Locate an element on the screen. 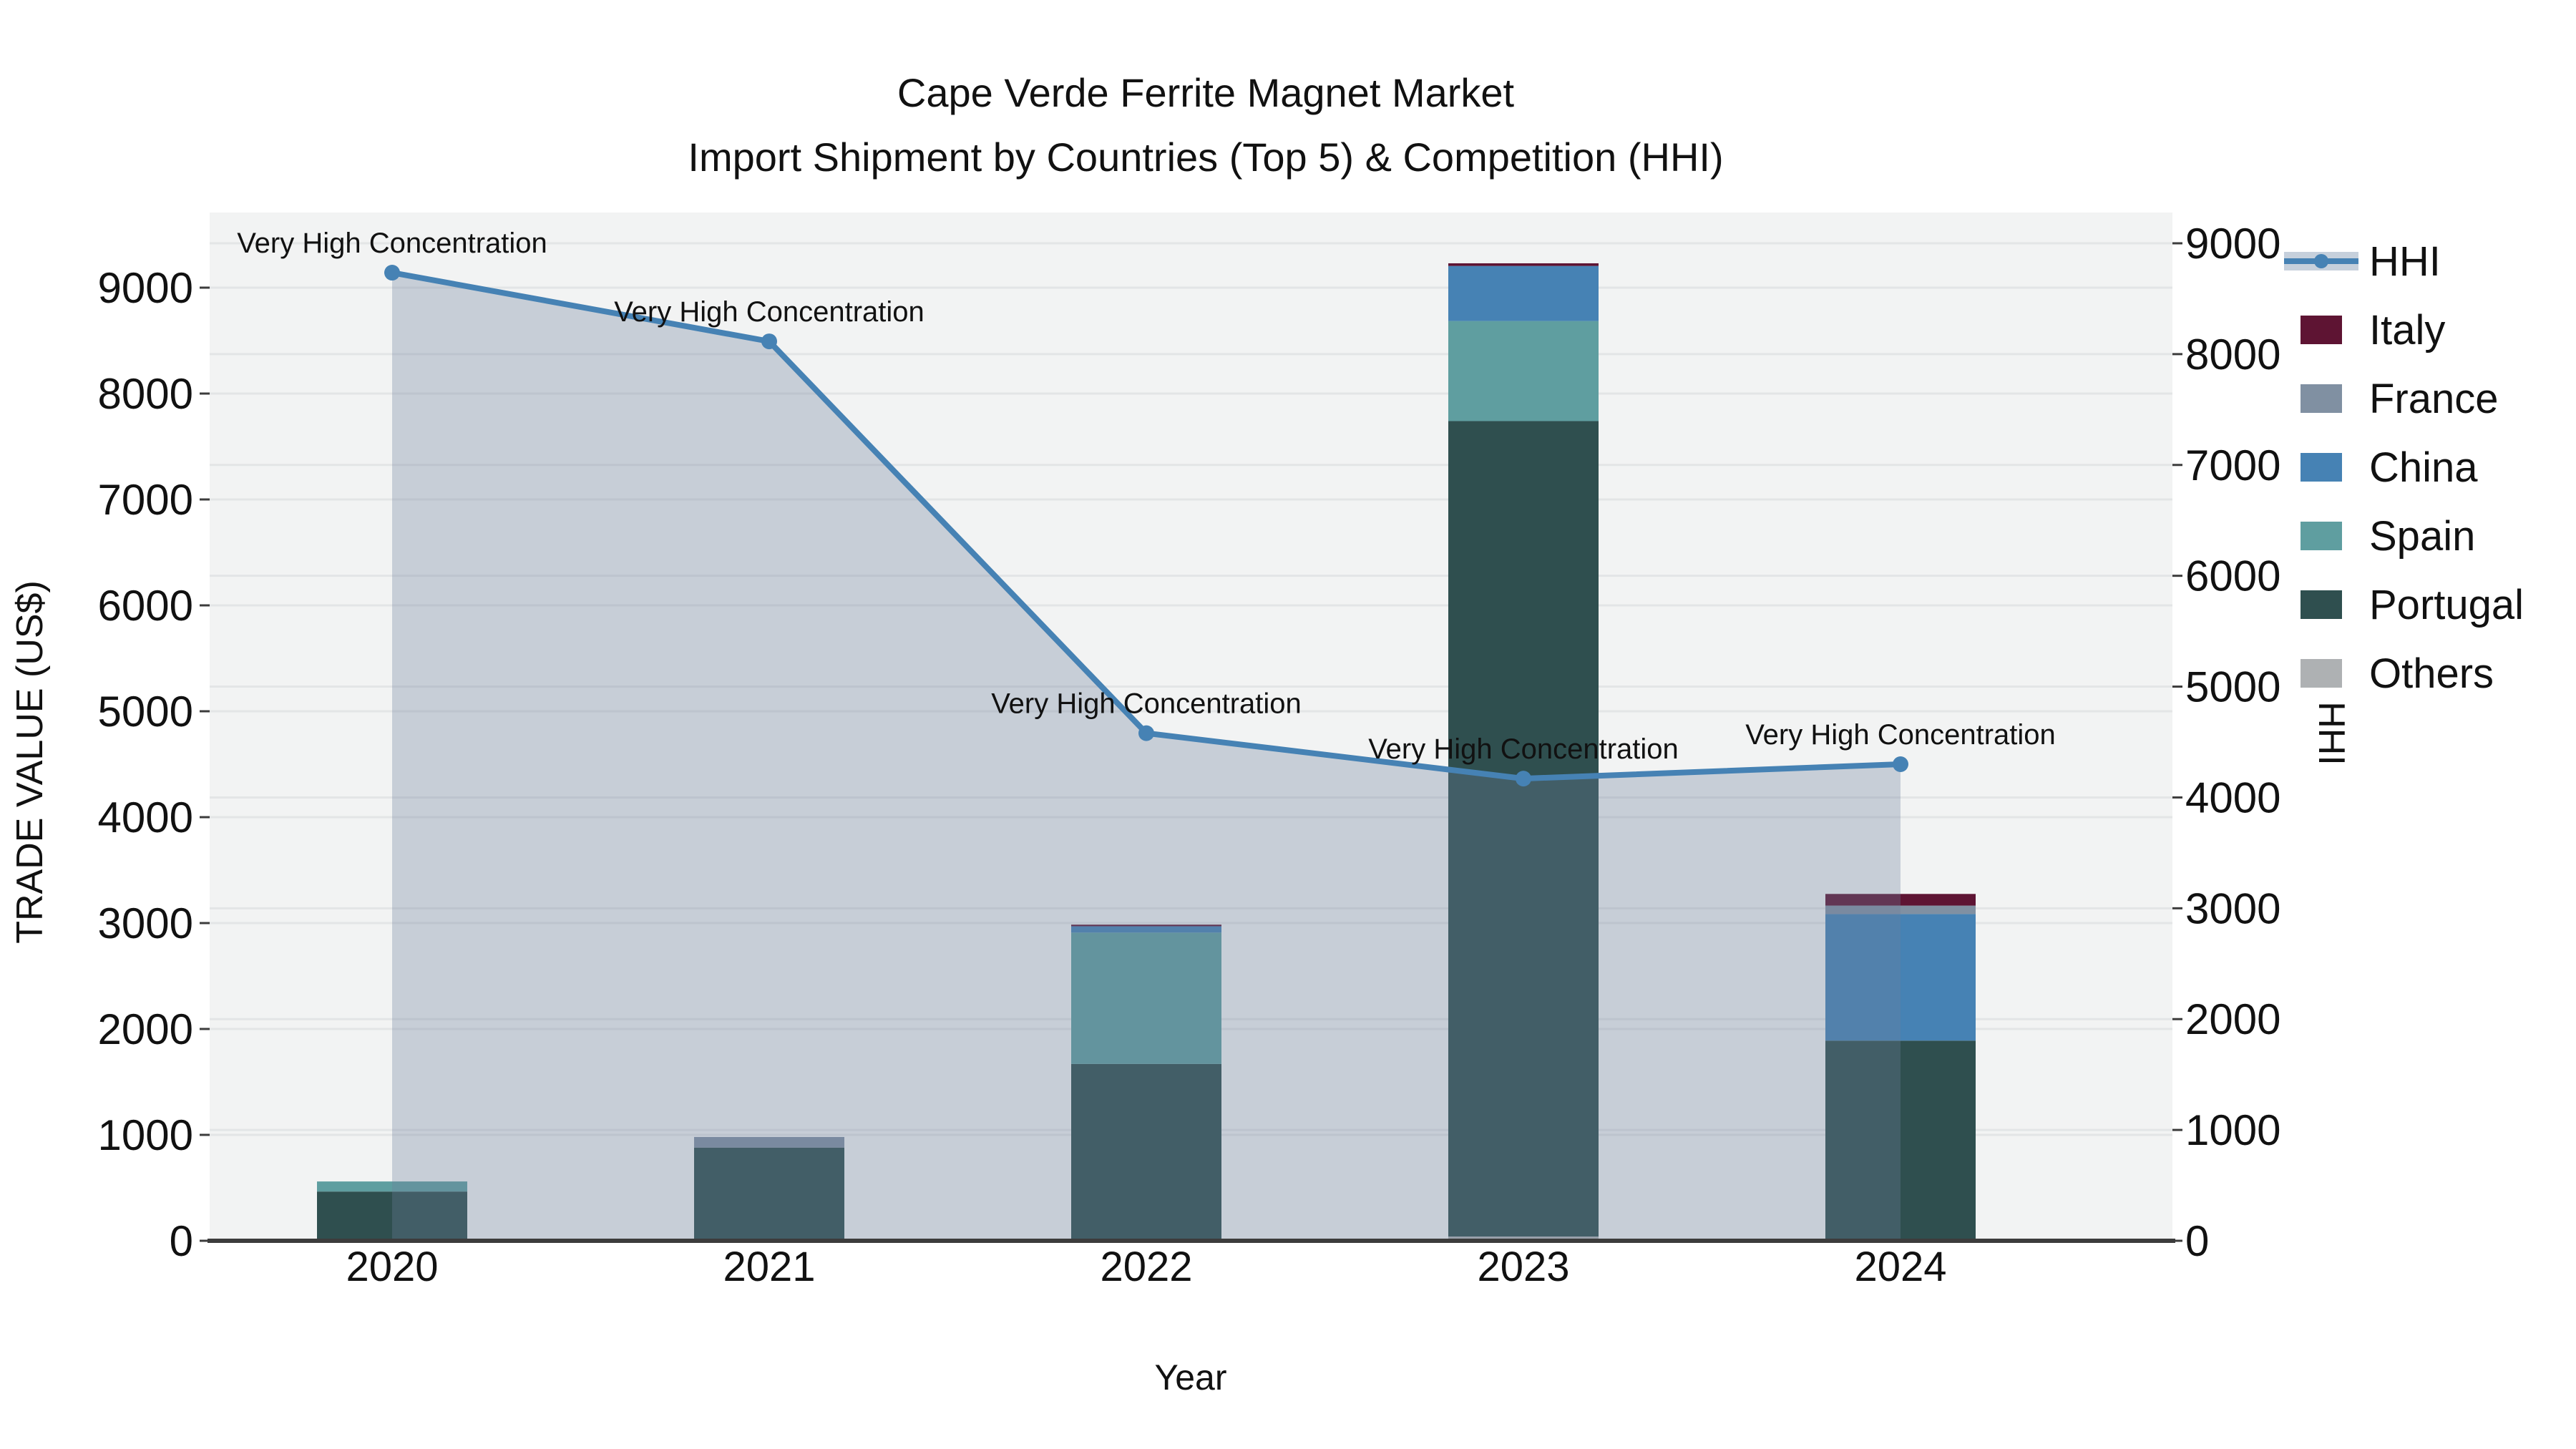 This screenshot has width=2576, height=1449. others-swatch is located at coordinates (2321, 673).